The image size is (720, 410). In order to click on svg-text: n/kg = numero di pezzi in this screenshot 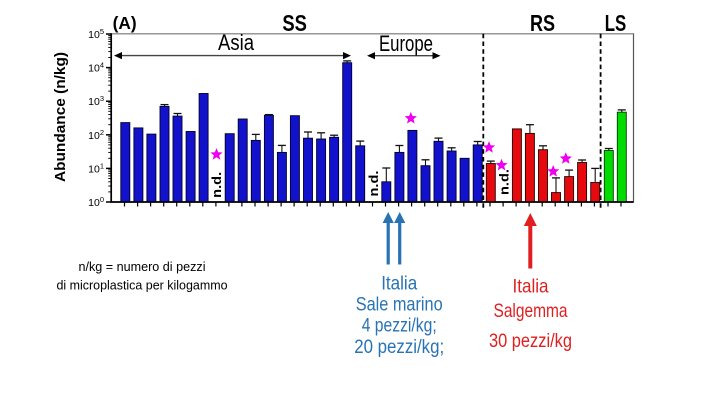, I will do `click(142, 267)`.